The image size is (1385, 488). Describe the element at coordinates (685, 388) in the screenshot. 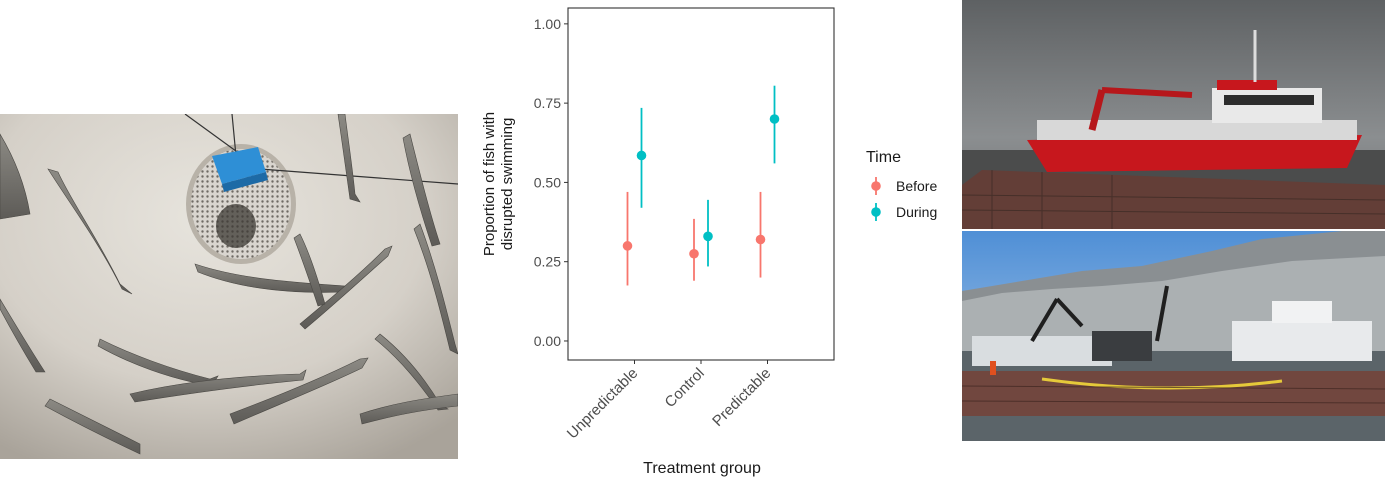

I see `x-tick-label: Control` at that location.